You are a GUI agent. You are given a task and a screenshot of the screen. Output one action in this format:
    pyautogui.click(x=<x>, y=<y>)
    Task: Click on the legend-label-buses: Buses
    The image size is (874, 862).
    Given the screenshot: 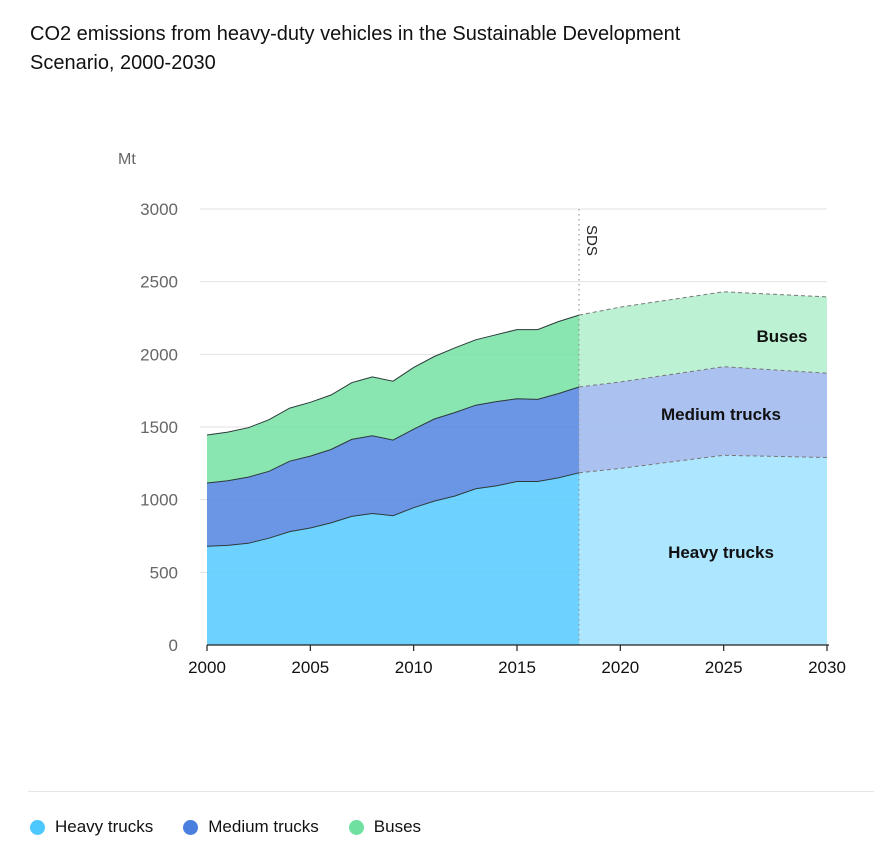 What is the action you would take?
    pyautogui.click(x=397, y=826)
    